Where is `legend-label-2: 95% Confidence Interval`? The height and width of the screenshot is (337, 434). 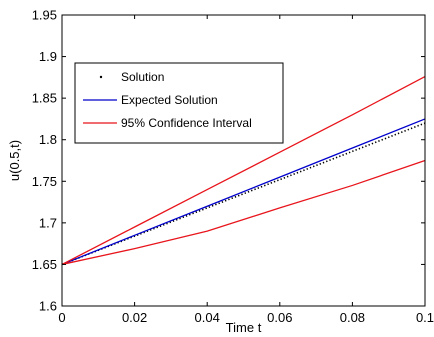 legend-label-2: 95% Confidence Interval is located at coordinates (186, 123).